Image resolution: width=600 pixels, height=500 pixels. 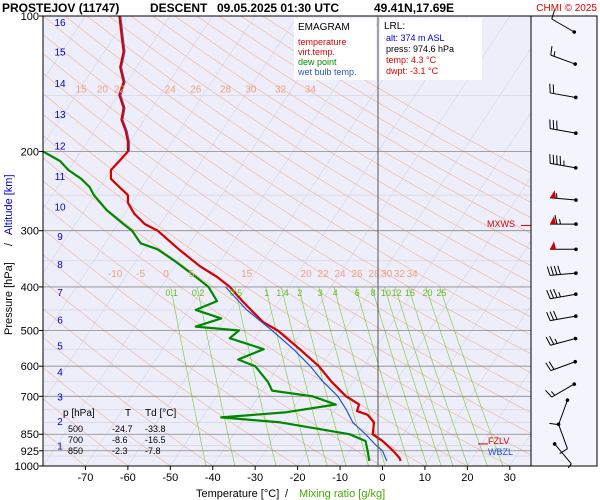 What do you see at coordinates (357, 274) in the screenshot?
I see `dry-adiabat-label: 26` at bounding box center [357, 274].